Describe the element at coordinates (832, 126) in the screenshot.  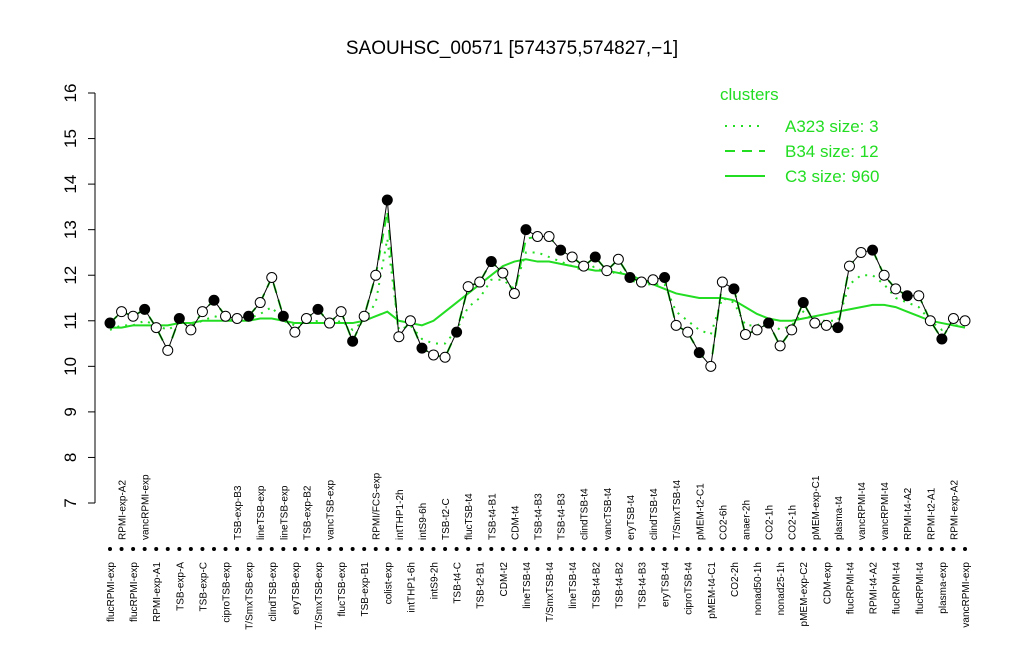
I see `legend-label: A323 size: 3` at that location.